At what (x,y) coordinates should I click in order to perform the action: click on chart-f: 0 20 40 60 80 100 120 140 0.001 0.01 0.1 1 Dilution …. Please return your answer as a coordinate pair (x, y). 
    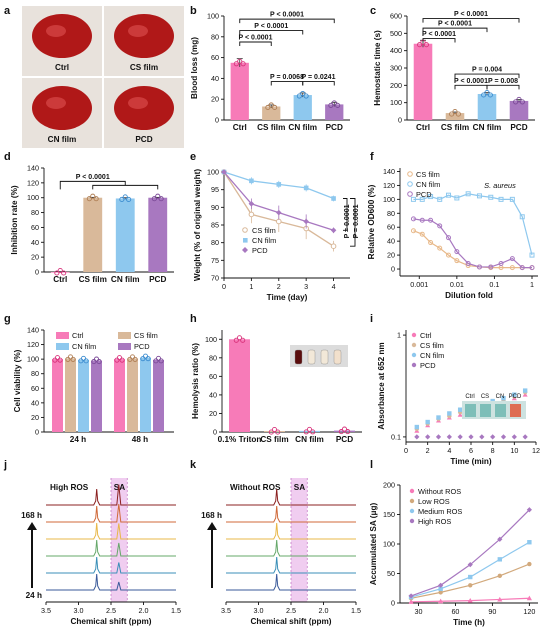
    Looking at the image, I should click on (452, 233).